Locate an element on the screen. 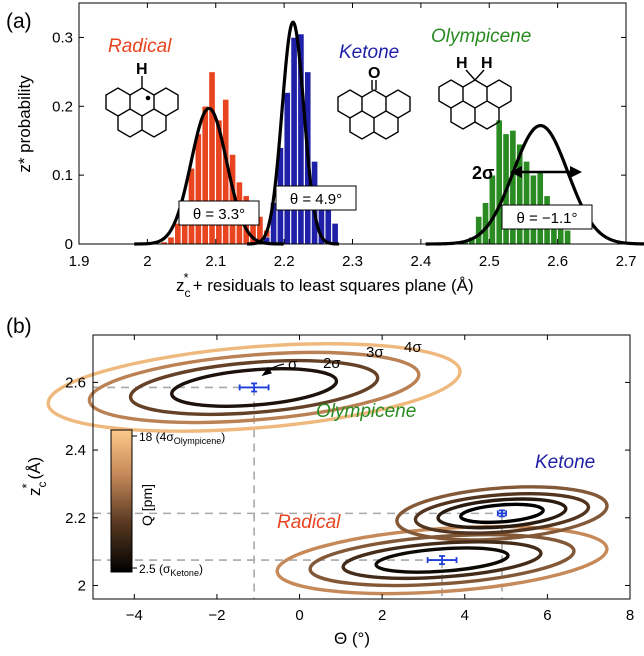 This screenshot has height=656, width=644. colorbar-top-label: 18 (4σOlympicene) is located at coordinates (182, 438).